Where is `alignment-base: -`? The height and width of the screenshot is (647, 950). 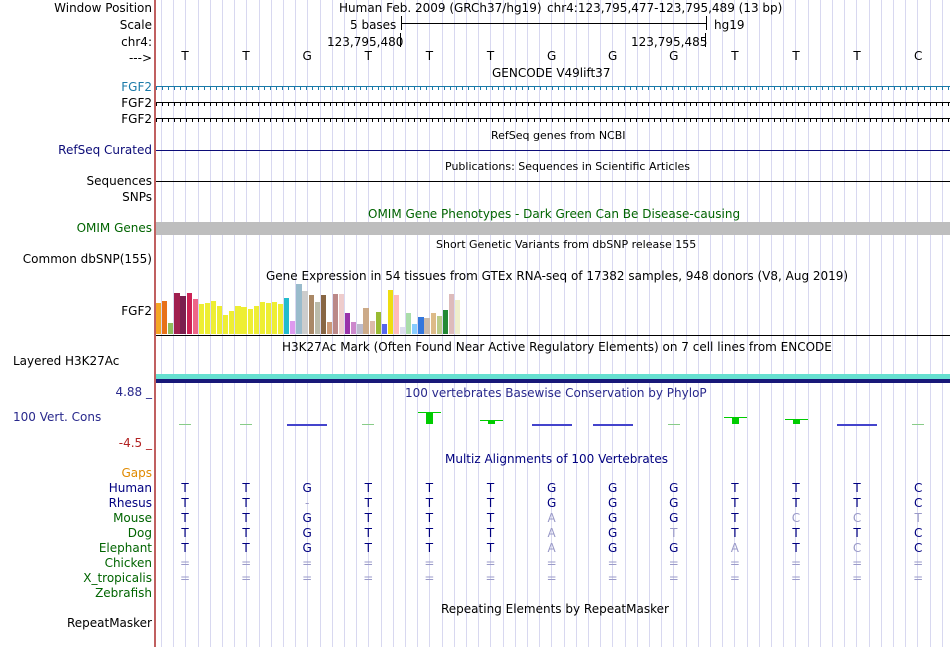 alignment-base: - is located at coordinates (307, 503).